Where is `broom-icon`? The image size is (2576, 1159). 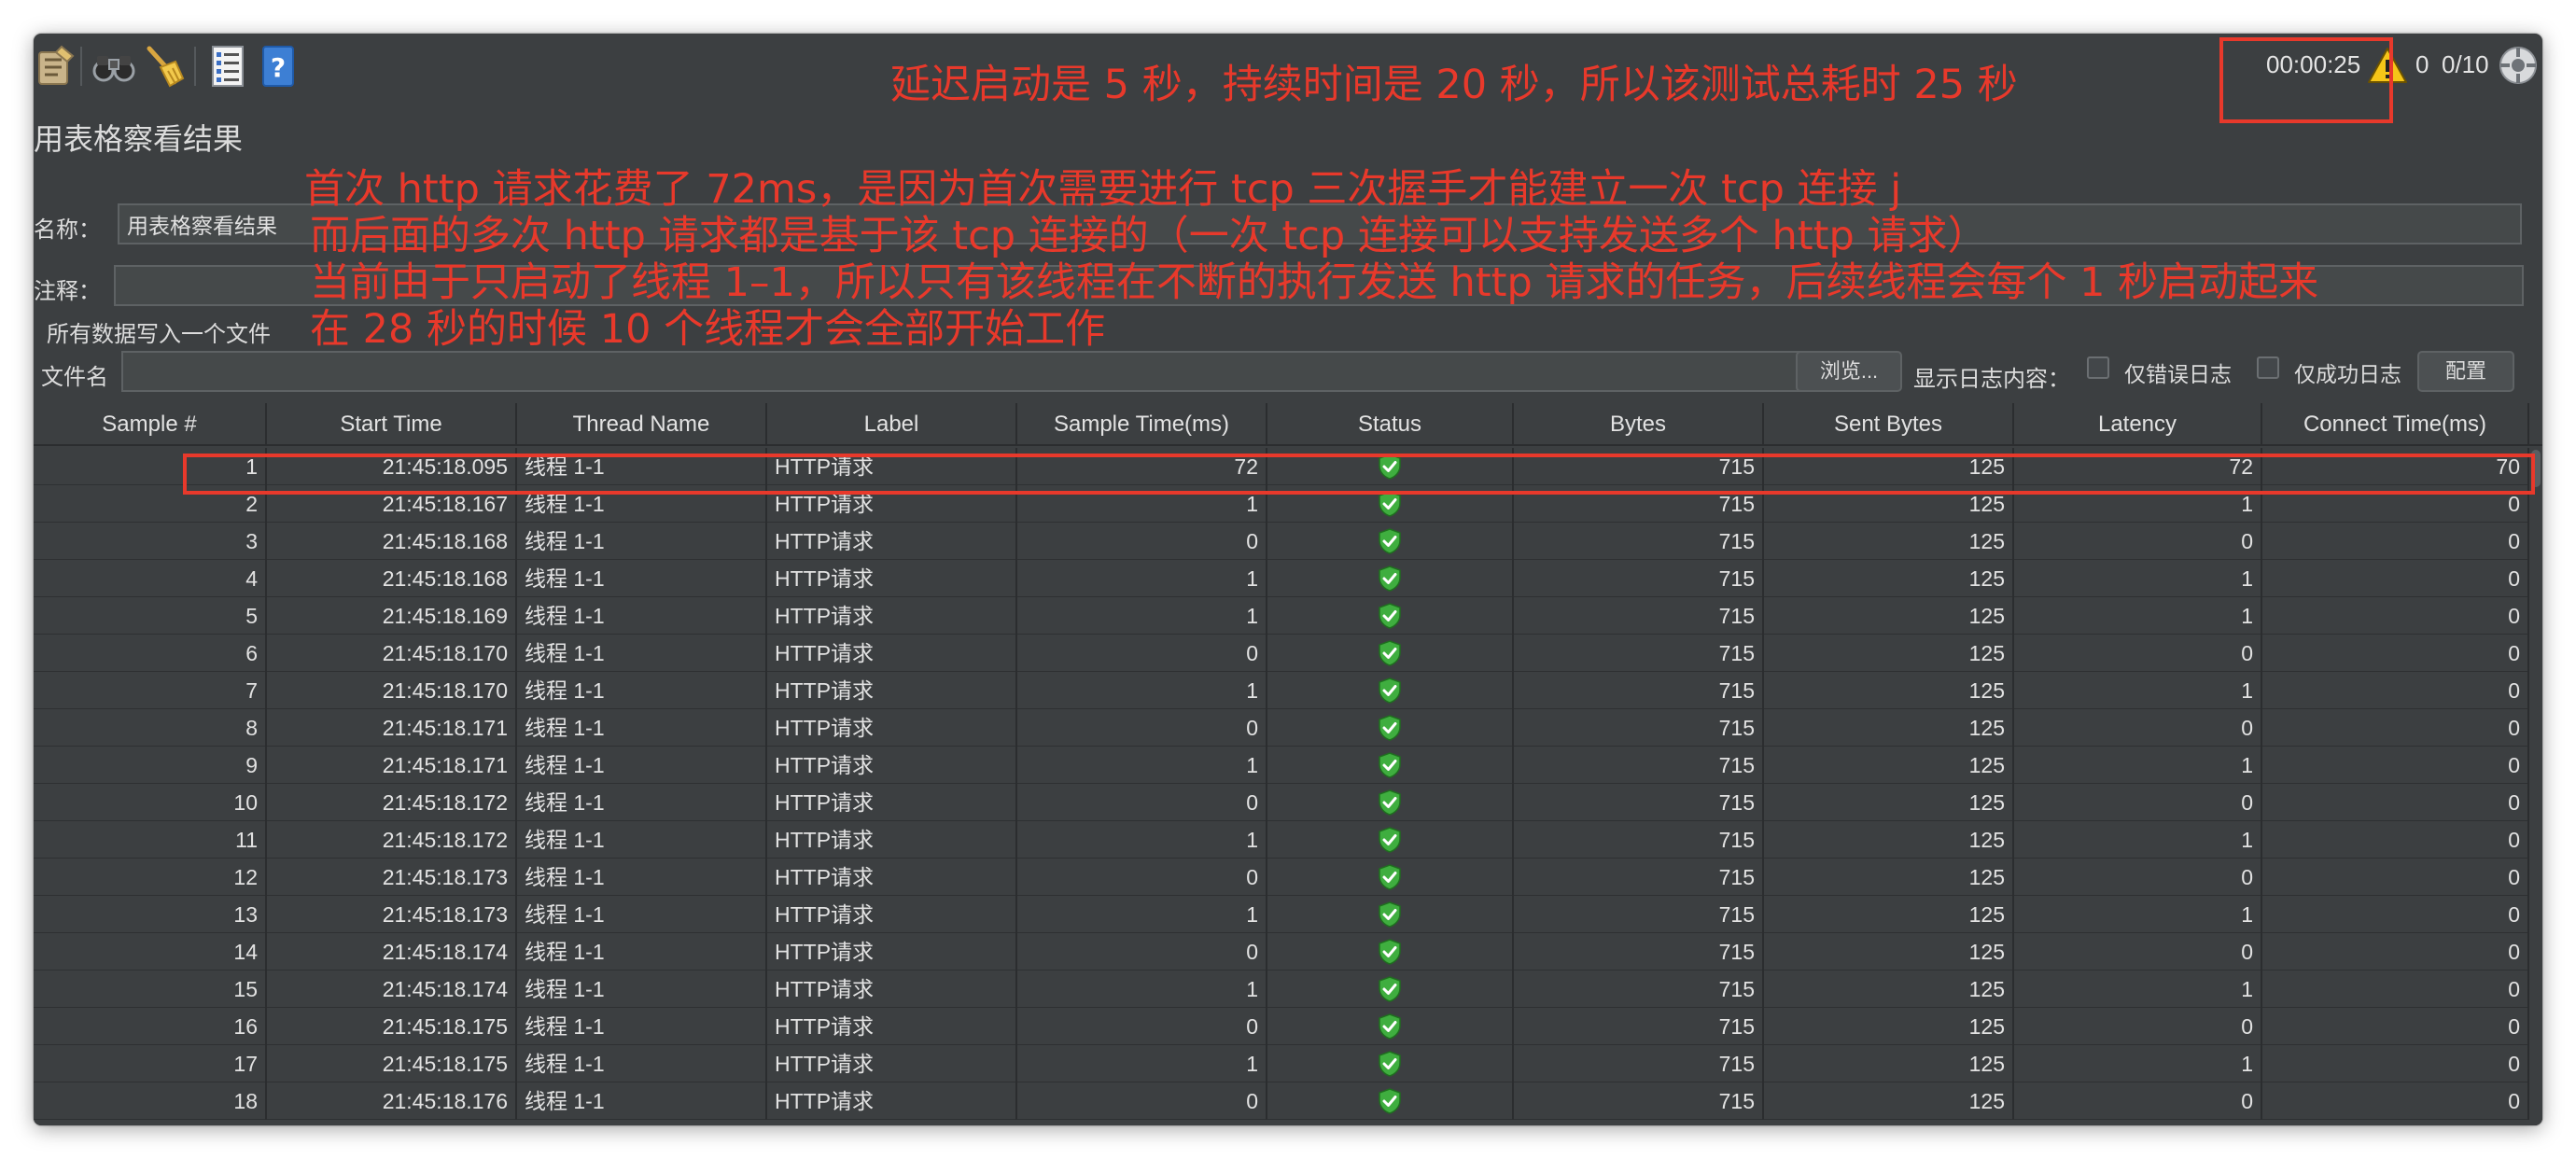 broom-icon is located at coordinates (164, 66).